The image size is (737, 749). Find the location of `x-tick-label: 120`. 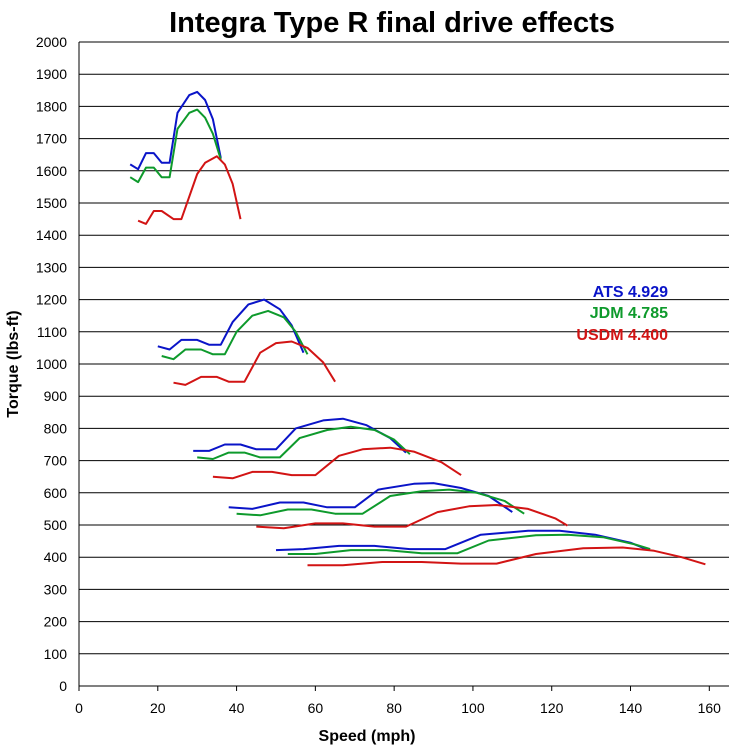

x-tick-label: 120 is located at coordinates (552, 708).